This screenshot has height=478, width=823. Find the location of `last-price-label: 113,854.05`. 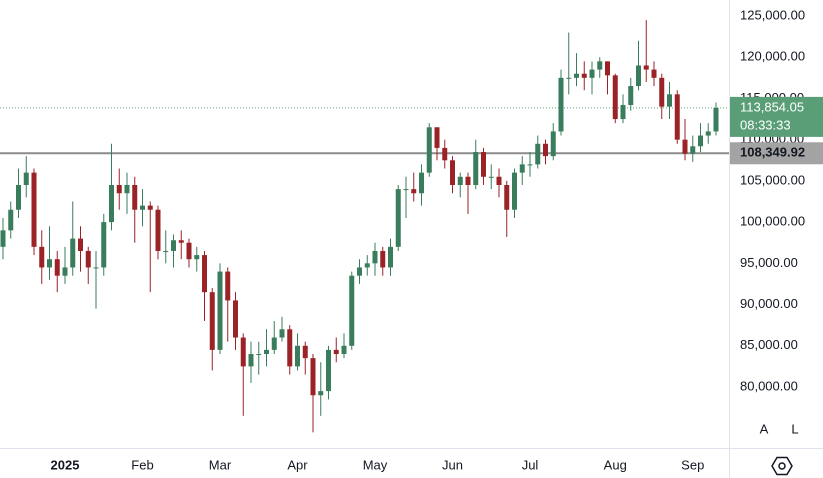

last-price-label: 113,854.05 is located at coordinates (772, 106).